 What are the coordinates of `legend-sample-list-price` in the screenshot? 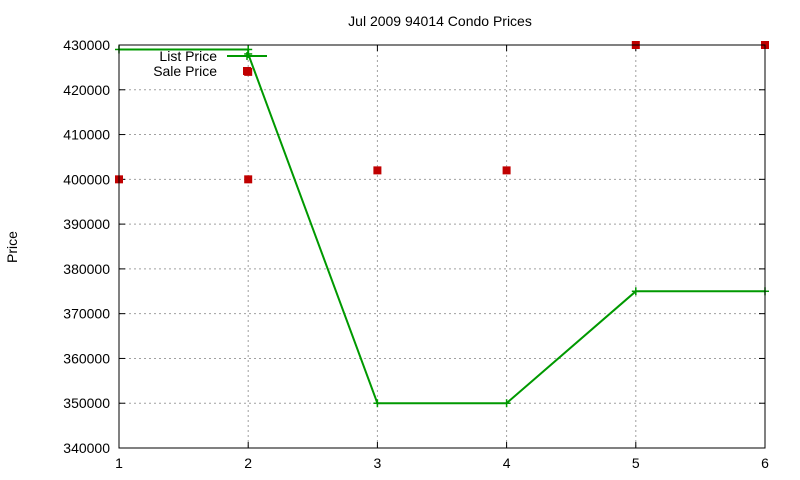 It's located at (247, 56).